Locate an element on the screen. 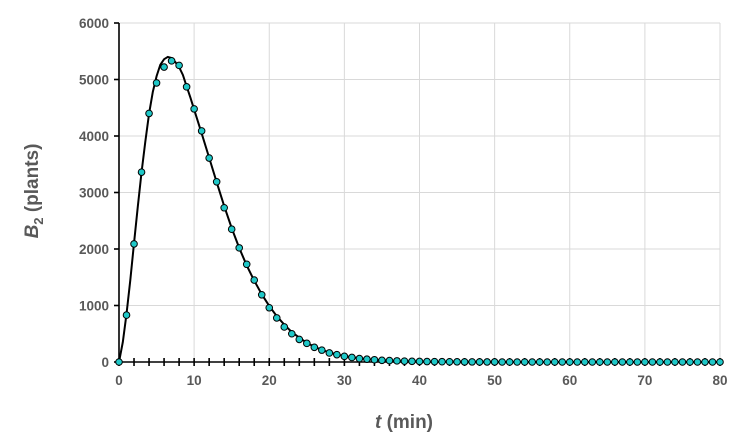 This screenshot has height=447, width=752. y-axis-title: B2 (plants) is located at coordinates (34, 191).